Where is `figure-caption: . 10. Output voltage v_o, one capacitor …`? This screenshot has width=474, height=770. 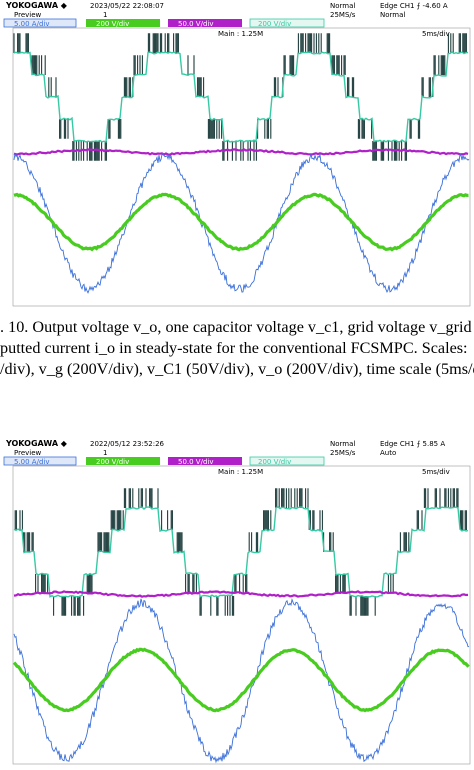 figure-caption: . 10. Output voltage v_o, one capacitor … is located at coordinates (237, 352).